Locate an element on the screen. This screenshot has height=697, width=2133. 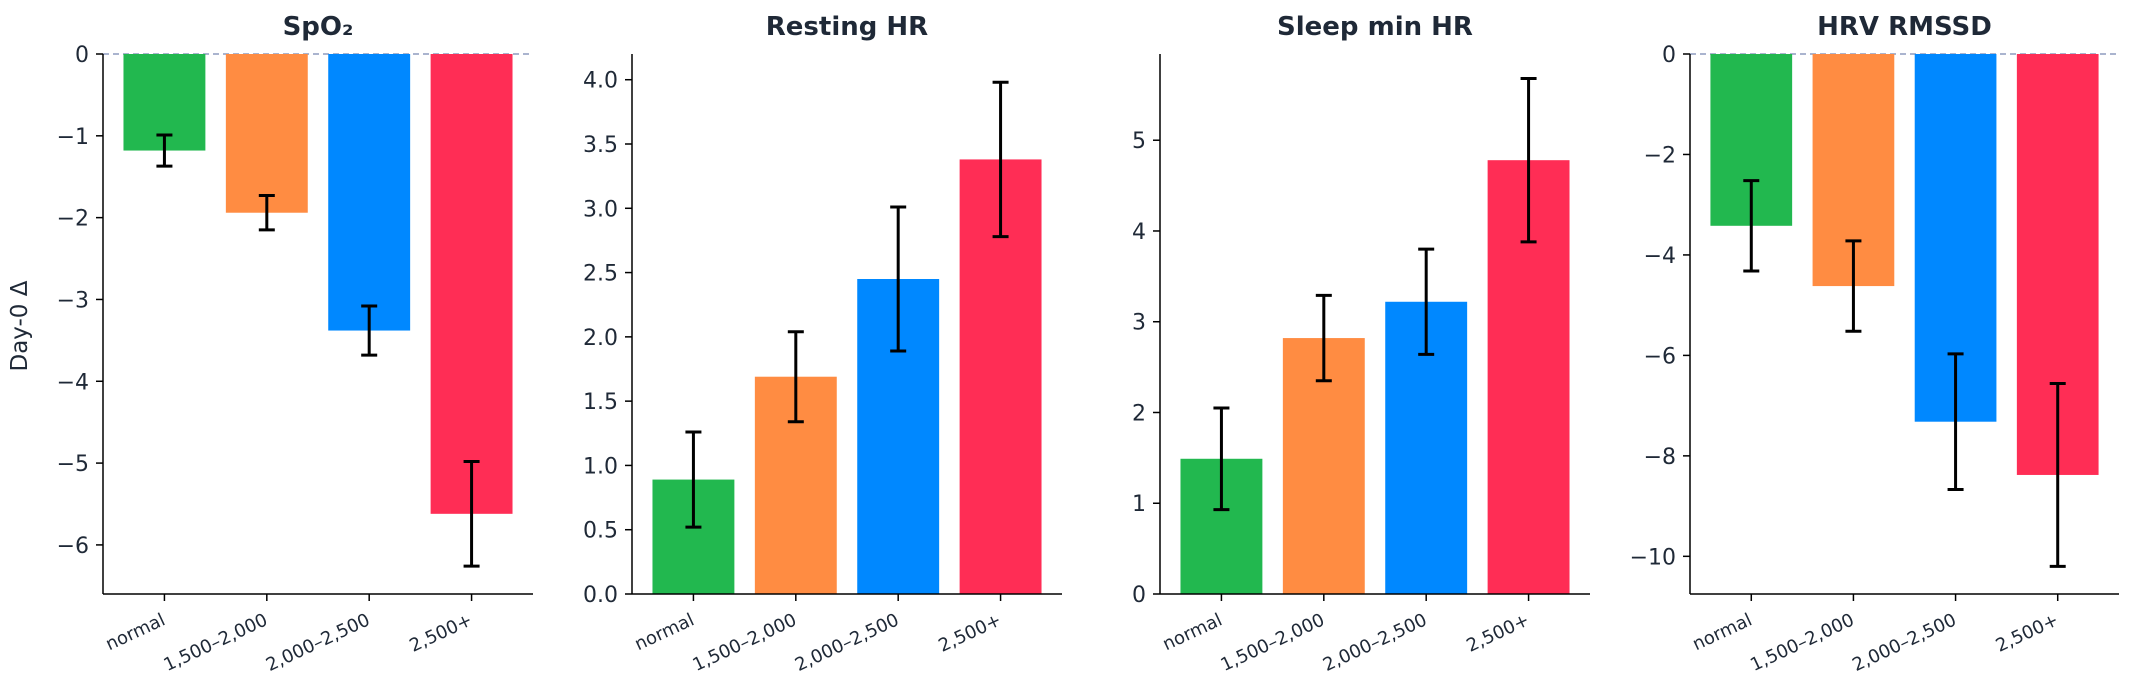
y-tick-label-2: 1 is located at coordinates (1139, 504).